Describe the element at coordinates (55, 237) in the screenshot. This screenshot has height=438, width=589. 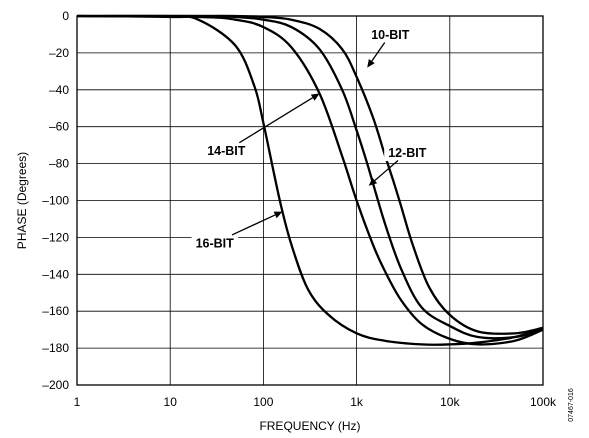
I see `y-tick-label: –120` at that location.